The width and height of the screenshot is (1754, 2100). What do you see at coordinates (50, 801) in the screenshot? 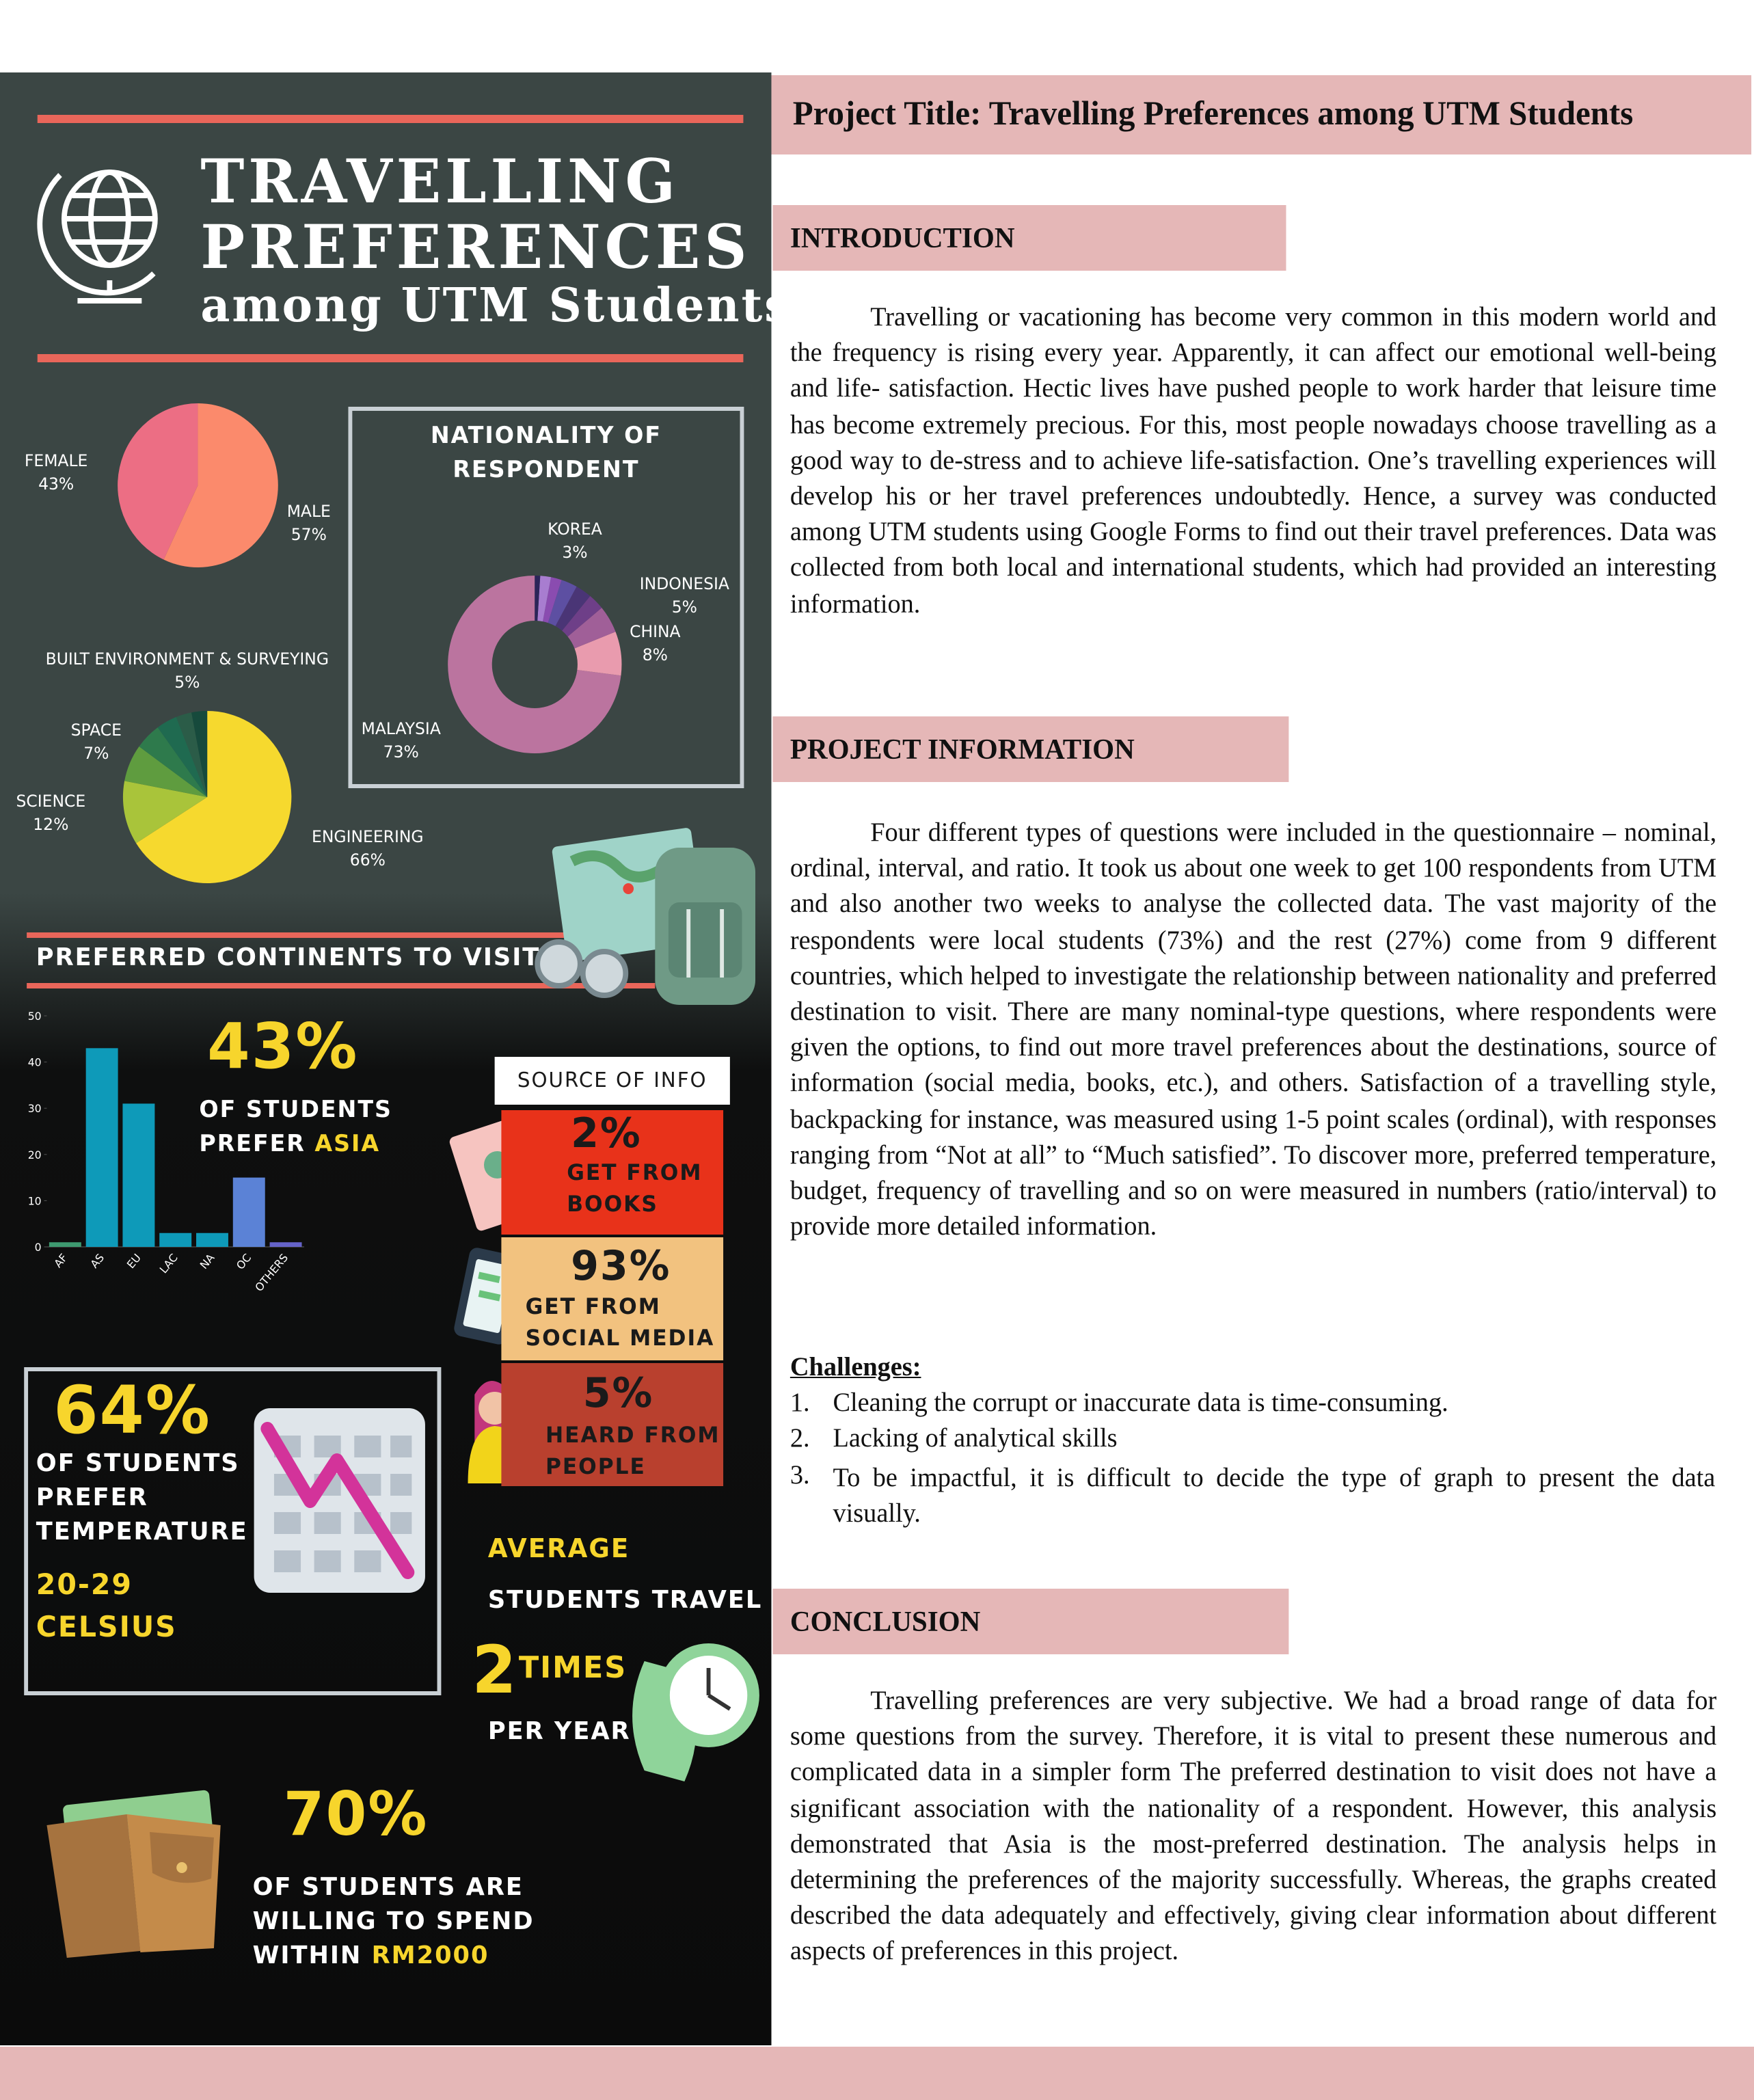
I see `slice-label: SCIENCE` at bounding box center [50, 801].